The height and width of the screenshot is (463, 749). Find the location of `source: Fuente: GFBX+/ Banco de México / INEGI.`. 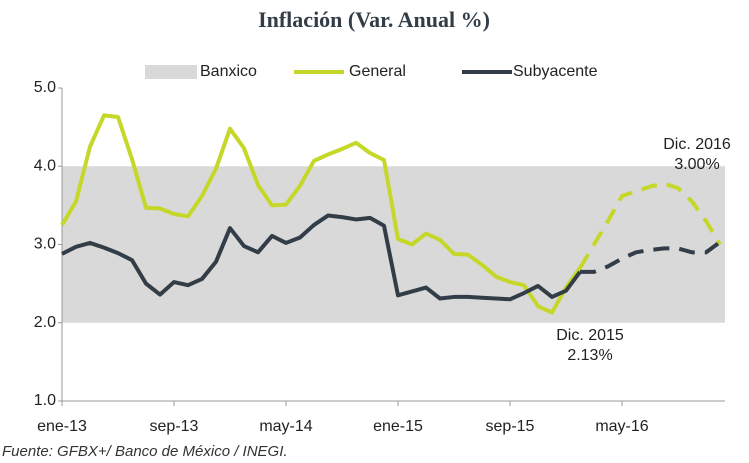

source: Fuente: GFBX+/ Banco de México / INEGI. is located at coordinates (145, 451).